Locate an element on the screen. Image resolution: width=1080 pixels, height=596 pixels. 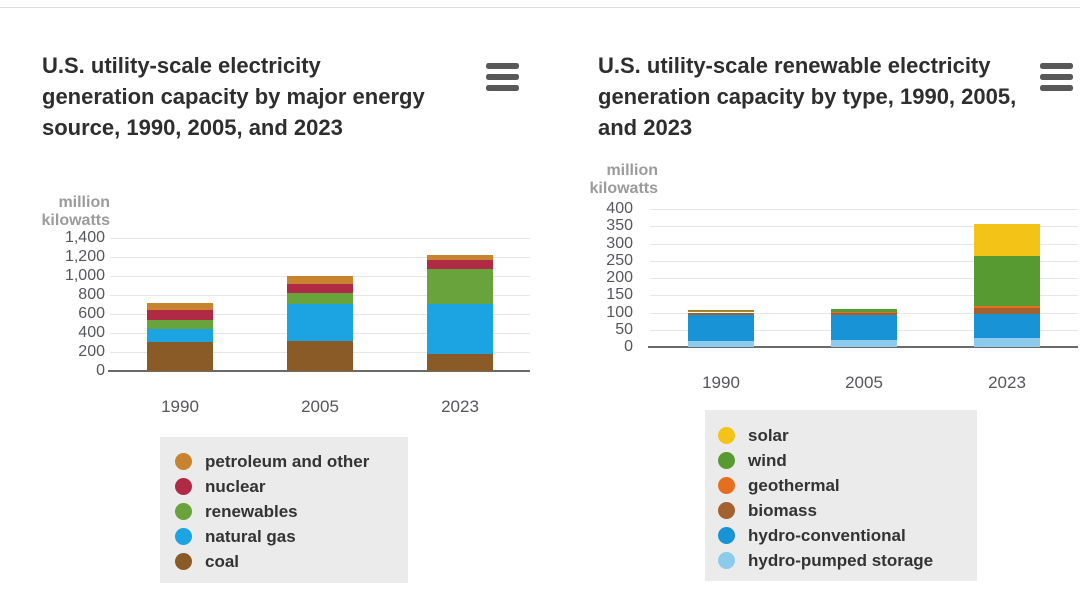
legend-item-label: renewables is located at coordinates (251, 511).